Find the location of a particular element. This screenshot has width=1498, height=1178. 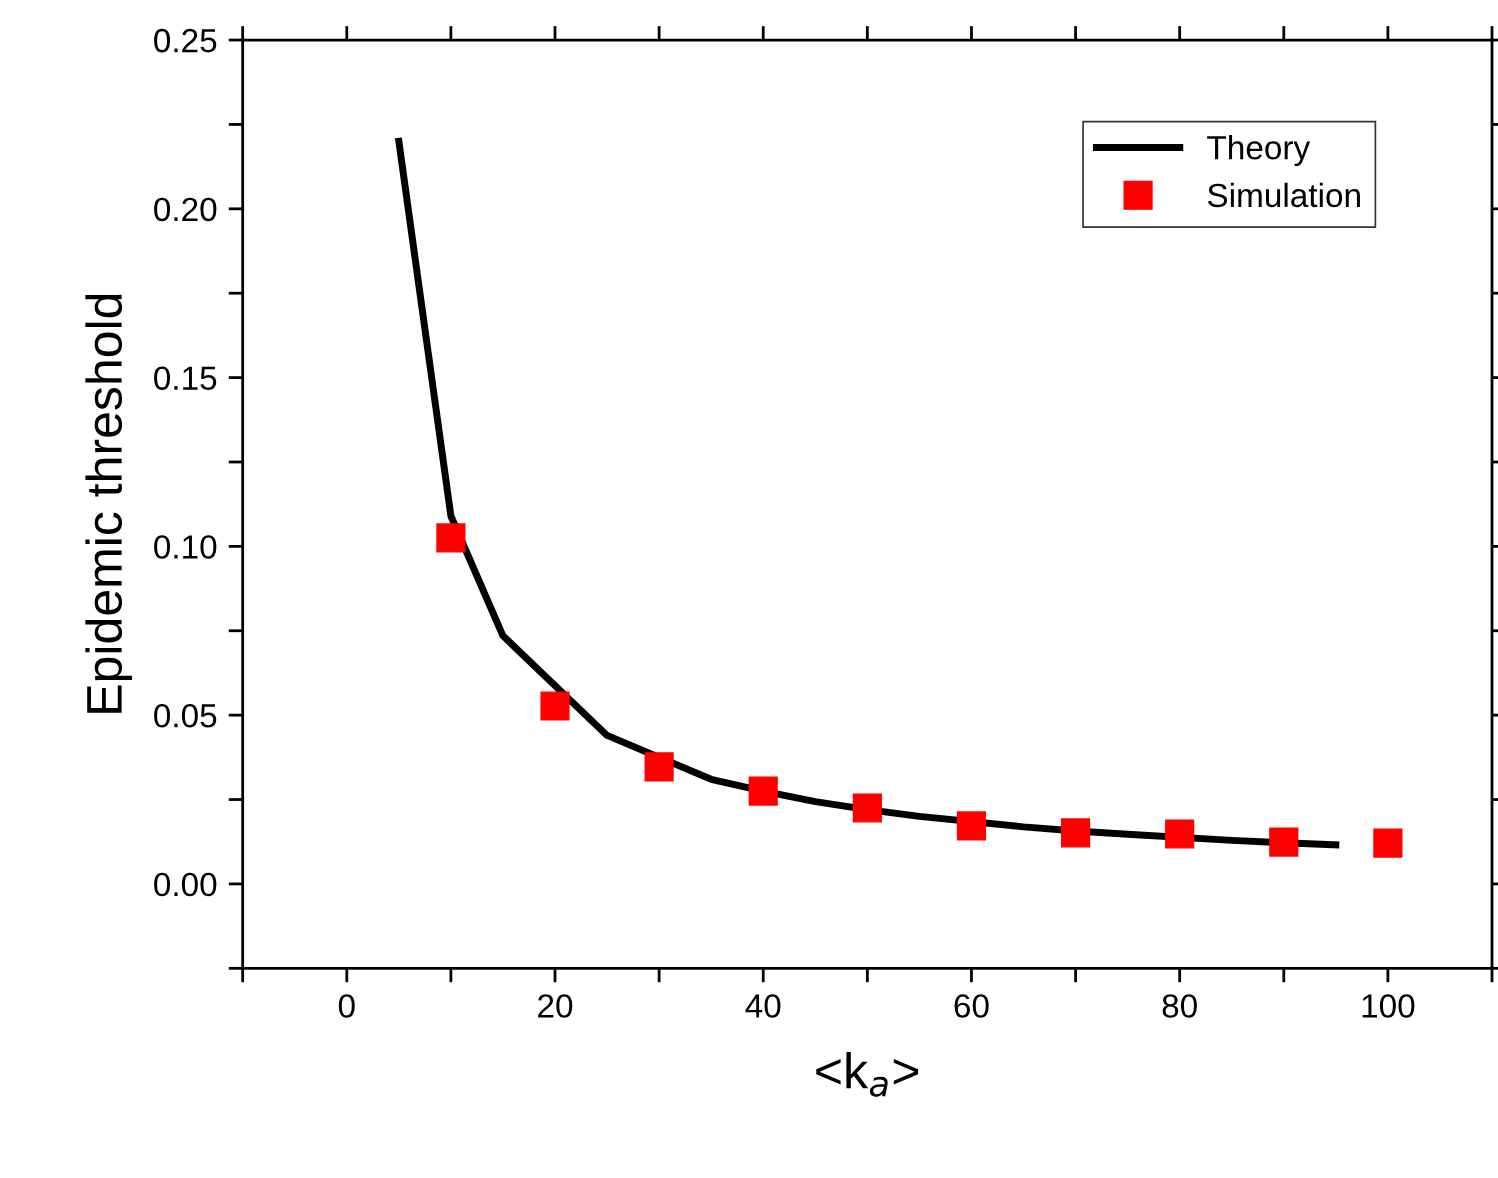

x-tick-label: 80 is located at coordinates (1179, 1006).